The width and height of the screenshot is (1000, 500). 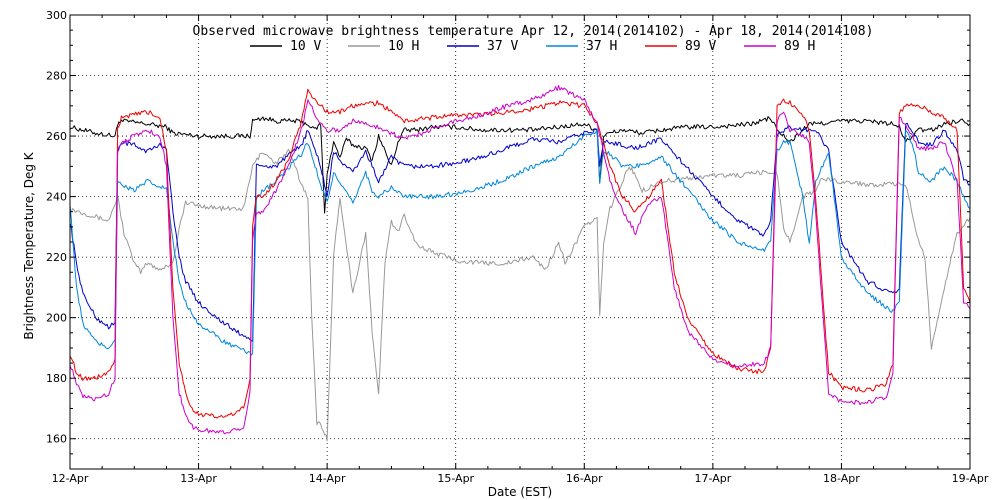 I want to click on legend-label: 89 V, so click(x=700, y=46).